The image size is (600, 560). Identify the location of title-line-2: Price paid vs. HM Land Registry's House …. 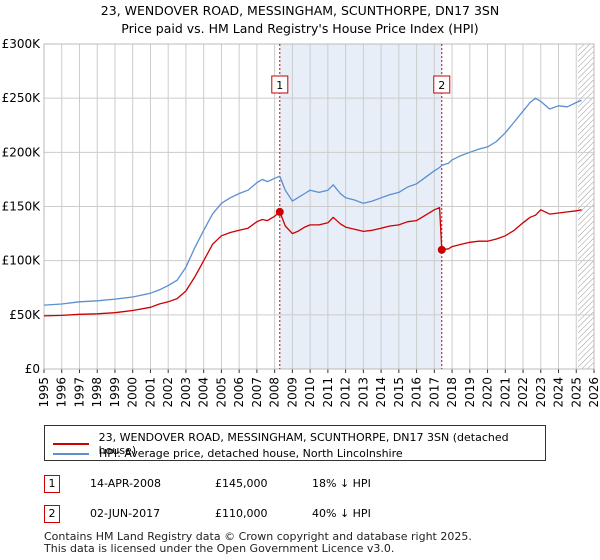
(300, 28).